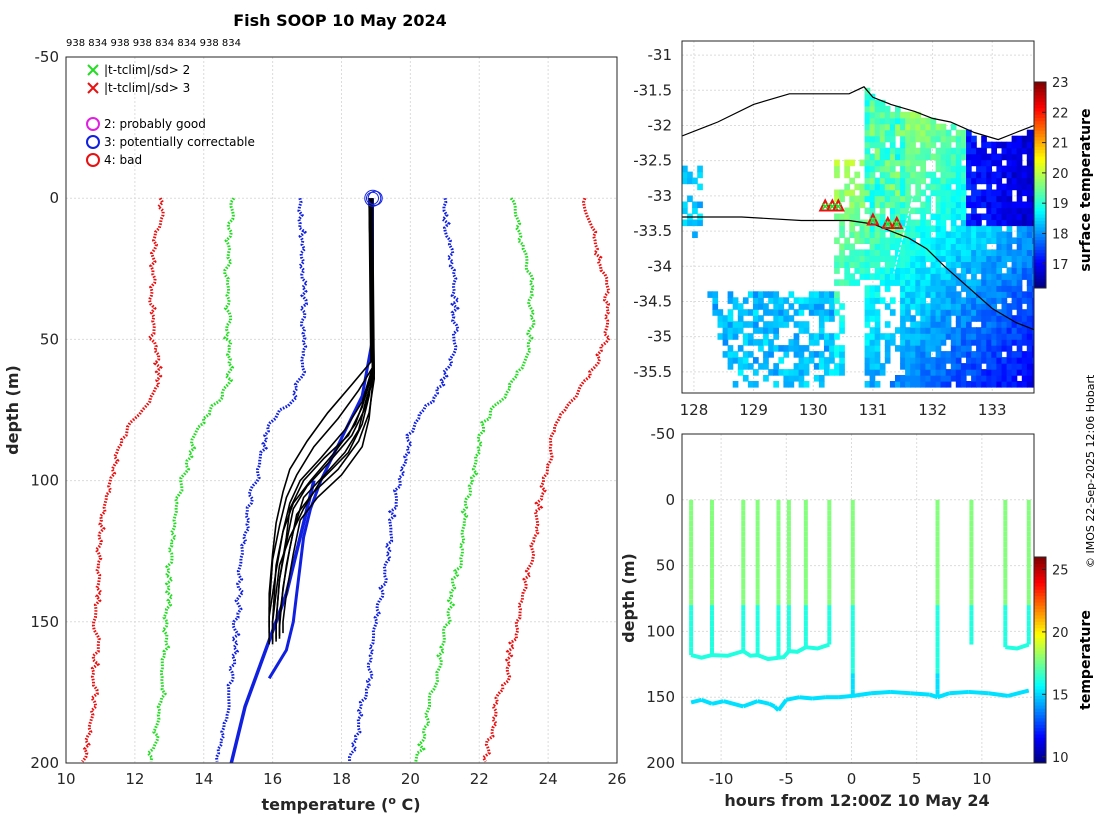 The height and width of the screenshot is (820, 1100). I want to click on depth-time-data, so click(860, 605).